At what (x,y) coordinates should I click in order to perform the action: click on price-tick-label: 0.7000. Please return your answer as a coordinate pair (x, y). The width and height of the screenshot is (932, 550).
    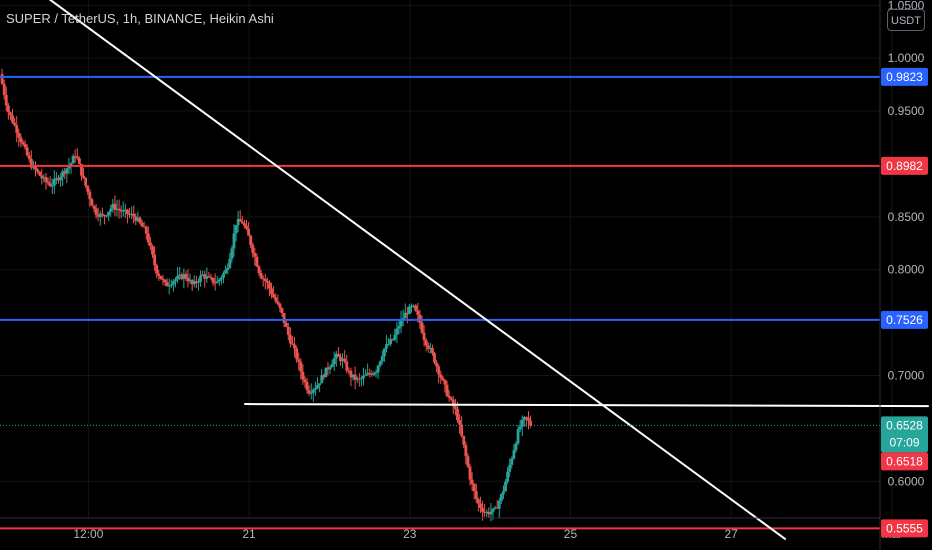
    Looking at the image, I should click on (906, 375).